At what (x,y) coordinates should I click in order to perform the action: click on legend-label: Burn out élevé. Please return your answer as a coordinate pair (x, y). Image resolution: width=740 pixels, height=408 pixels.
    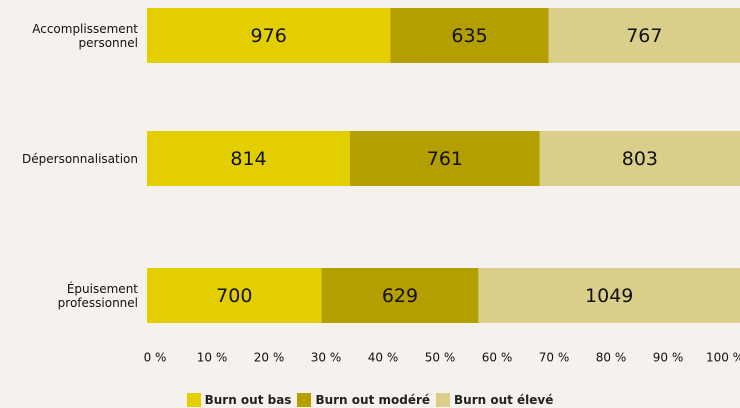
    Looking at the image, I should click on (504, 400).